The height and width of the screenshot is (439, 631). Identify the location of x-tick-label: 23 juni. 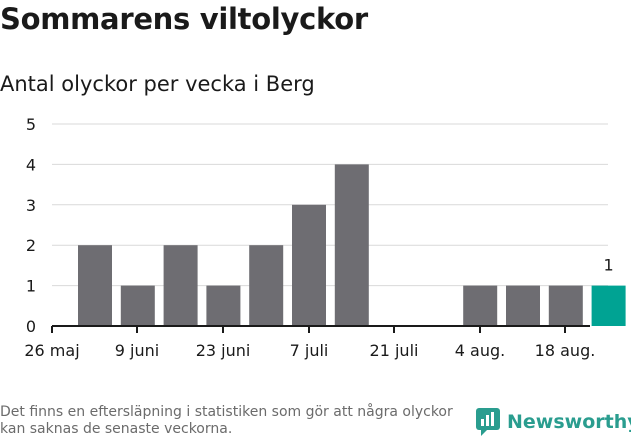
(223, 350).